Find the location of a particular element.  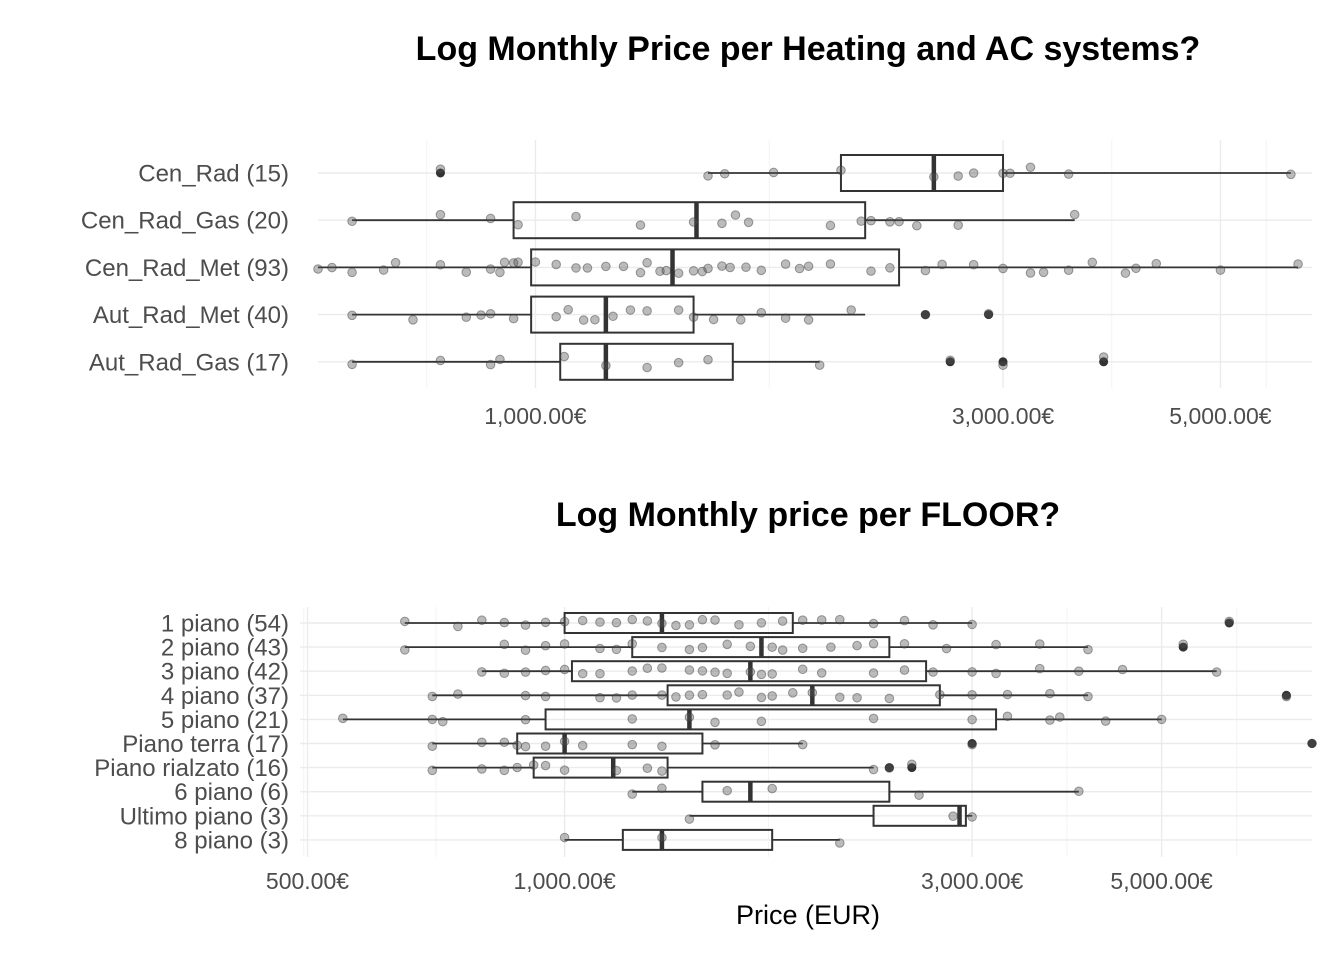

floor-x-ticks: 500.00€ 1,000.00€ 3,000.00€ 5,000.00€ is located at coordinates (739, 881).